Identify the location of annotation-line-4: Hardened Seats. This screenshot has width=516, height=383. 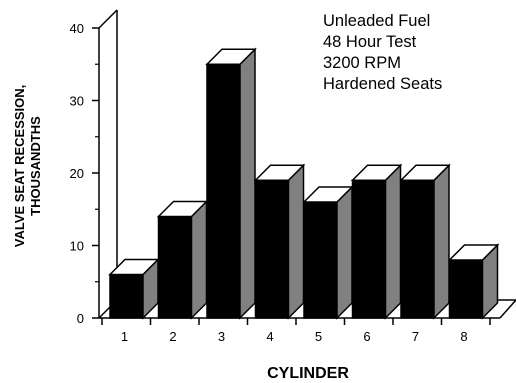
(382, 84).